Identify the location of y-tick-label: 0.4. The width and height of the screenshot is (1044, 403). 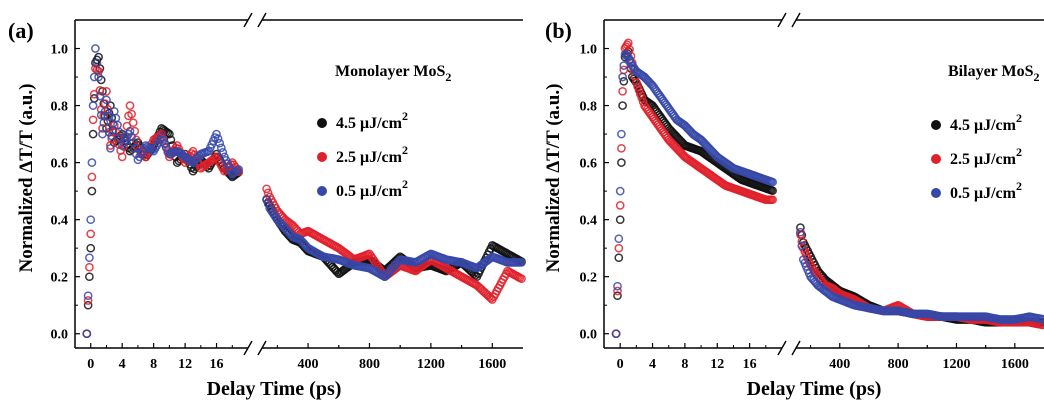
(589, 221).